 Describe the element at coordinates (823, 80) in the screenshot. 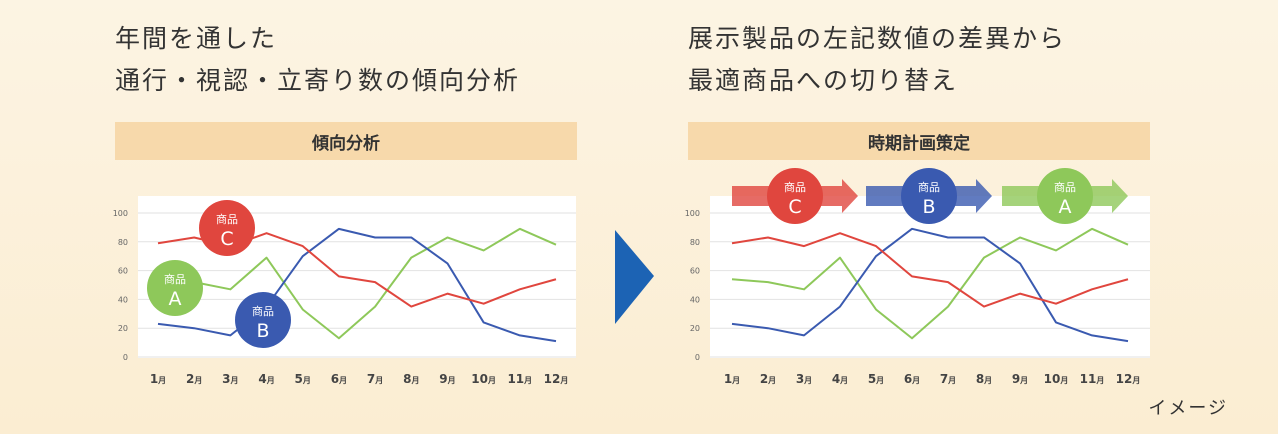

I see `right-headline-line2: 最適商品への切り替え` at that location.